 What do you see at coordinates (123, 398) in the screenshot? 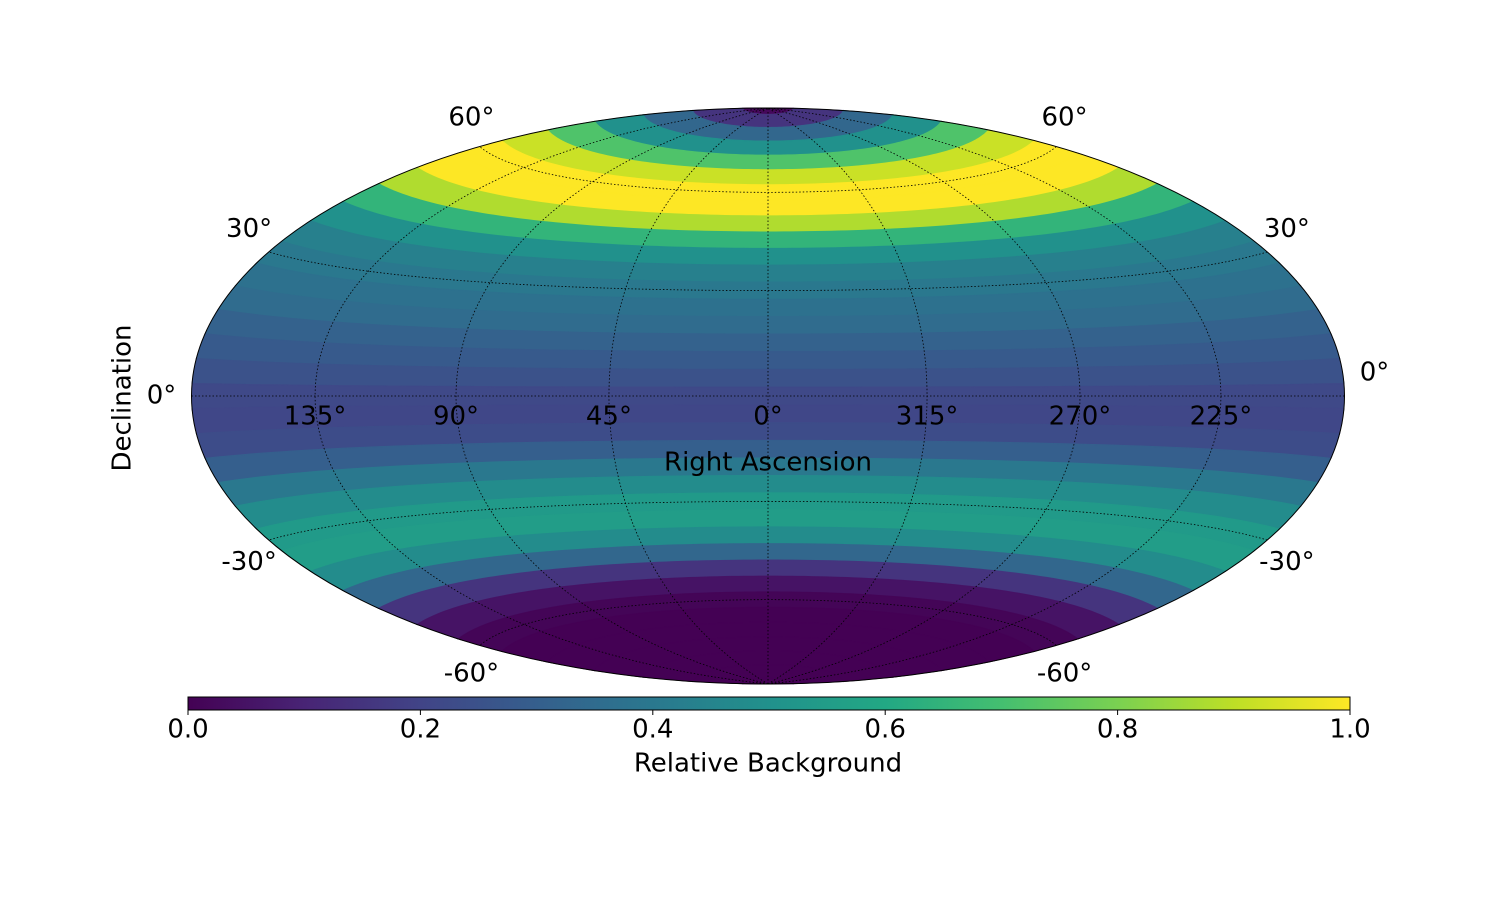
I see `y-axis-label: Declination` at bounding box center [123, 398].